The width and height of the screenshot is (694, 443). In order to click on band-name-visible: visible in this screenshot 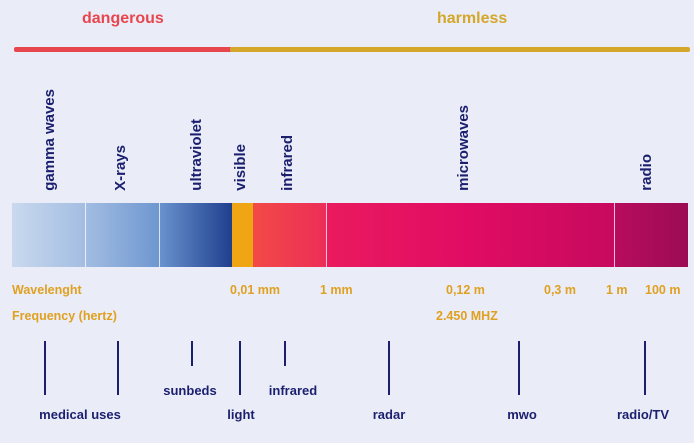, I will do `click(240, 167)`.